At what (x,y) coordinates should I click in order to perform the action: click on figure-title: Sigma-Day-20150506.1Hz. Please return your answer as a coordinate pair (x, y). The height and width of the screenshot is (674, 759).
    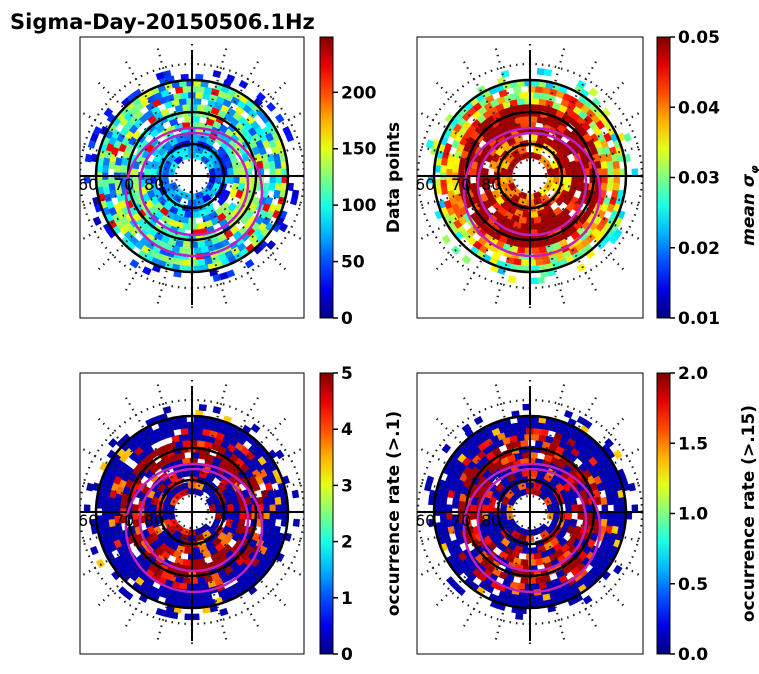
    Looking at the image, I should click on (162, 22).